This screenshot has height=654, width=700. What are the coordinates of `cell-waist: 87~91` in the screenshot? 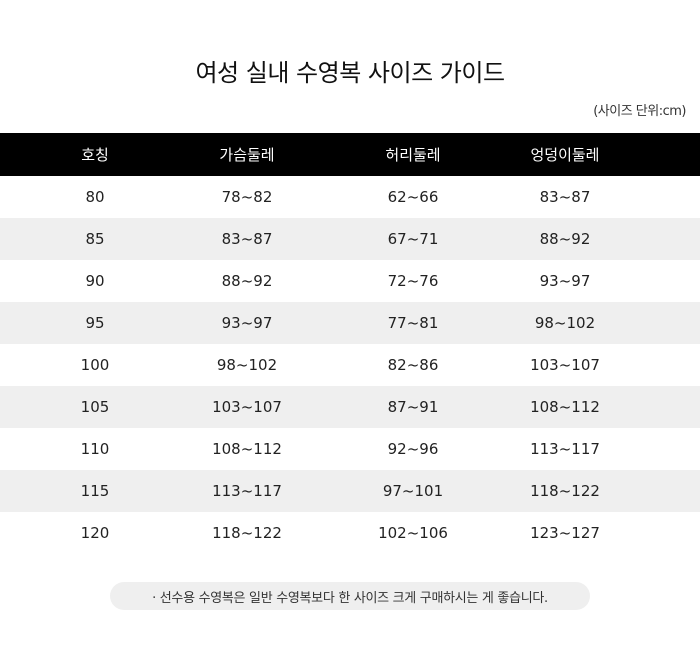 It's located at (413, 407).